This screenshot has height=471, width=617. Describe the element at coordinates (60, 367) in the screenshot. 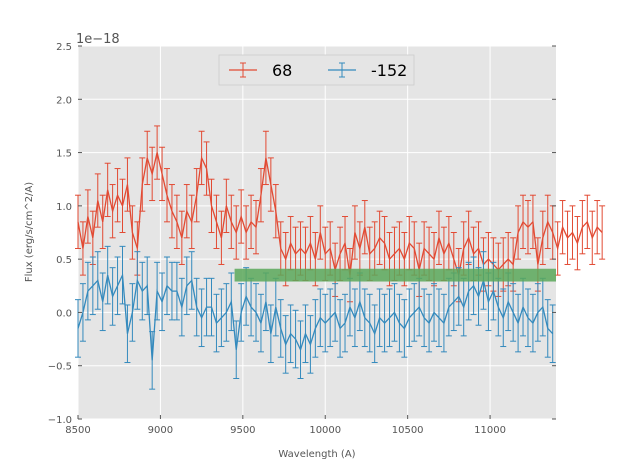

I see `y-tick-label: −0.5` at that location.